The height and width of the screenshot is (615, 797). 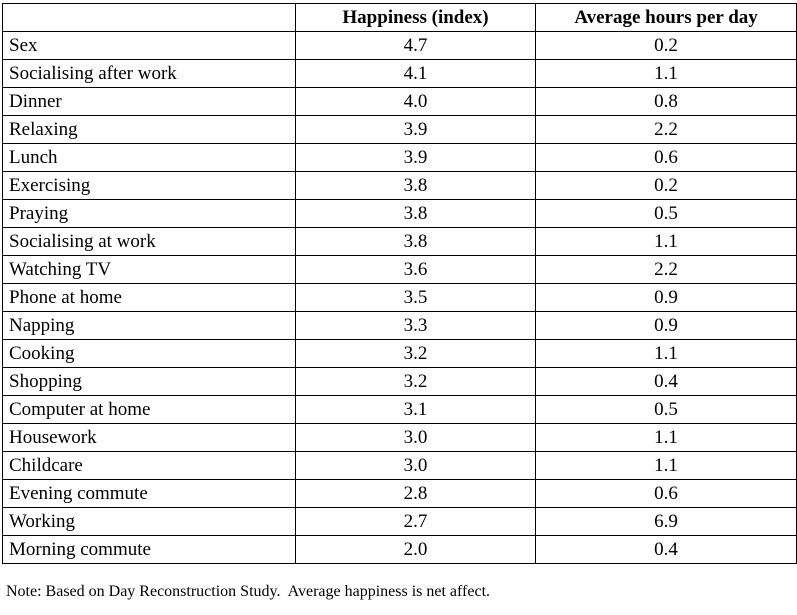 What do you see at coordinates (415, 45) in the screenshot?
I see `cell-happiness: 4.7` at bounding box center [415, 45].